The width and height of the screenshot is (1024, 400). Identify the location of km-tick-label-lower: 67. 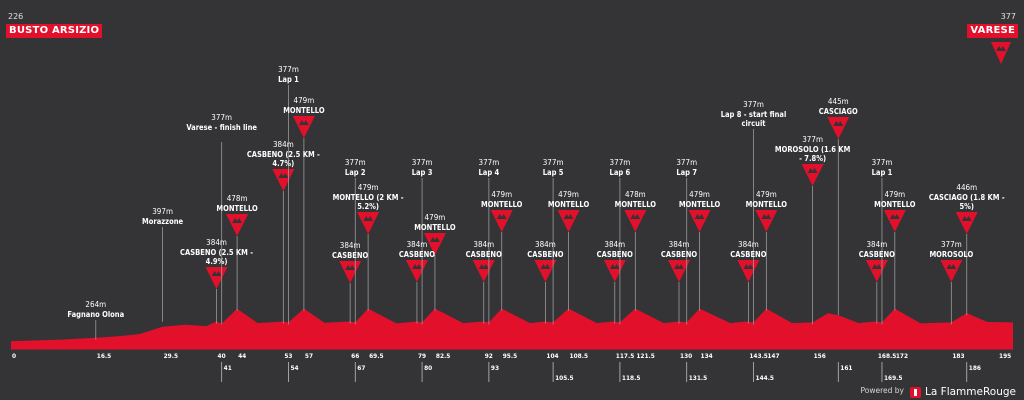
(361, 368).